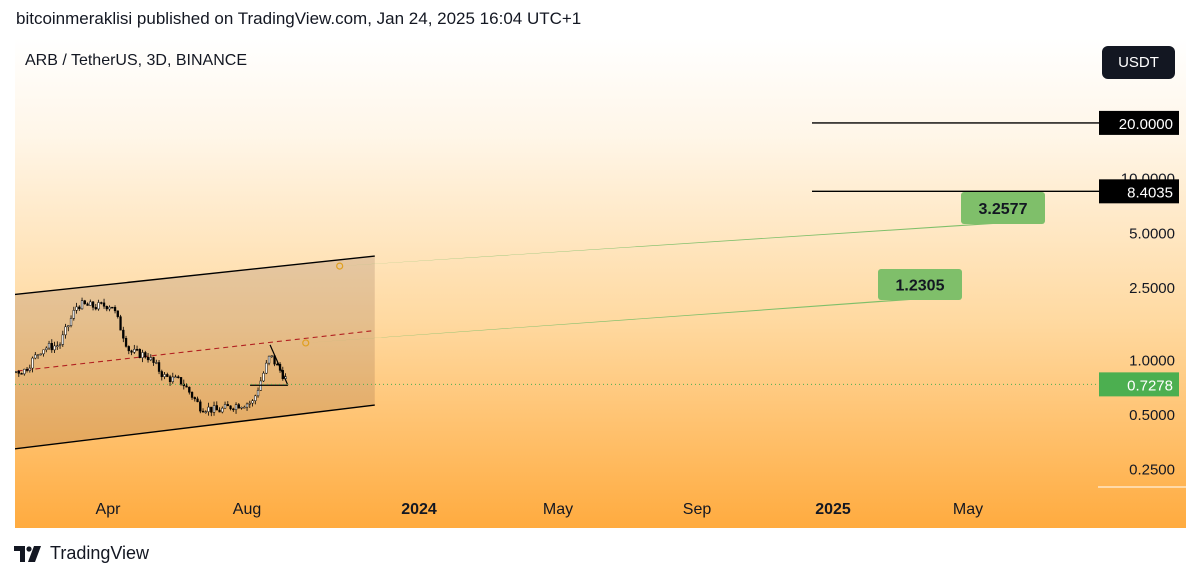  What do you see at coordinates (419, 509) in the screenshot?
I see `x-tick-label: 2024` at bounding box center [419, 509].